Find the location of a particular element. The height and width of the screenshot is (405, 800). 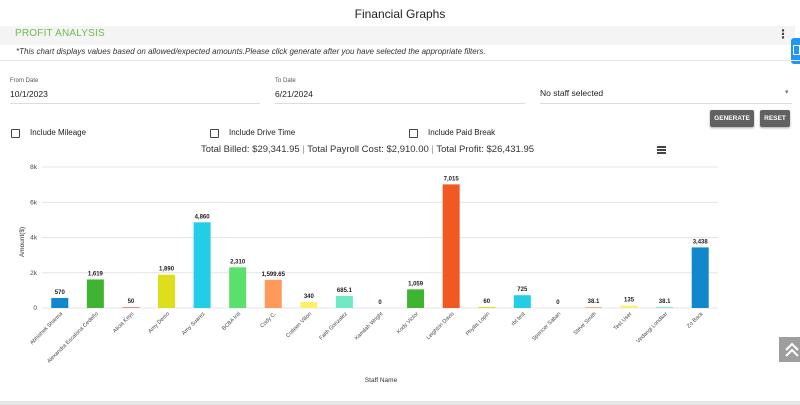

data-label: 1,059 is located at coordinates (416, 284).